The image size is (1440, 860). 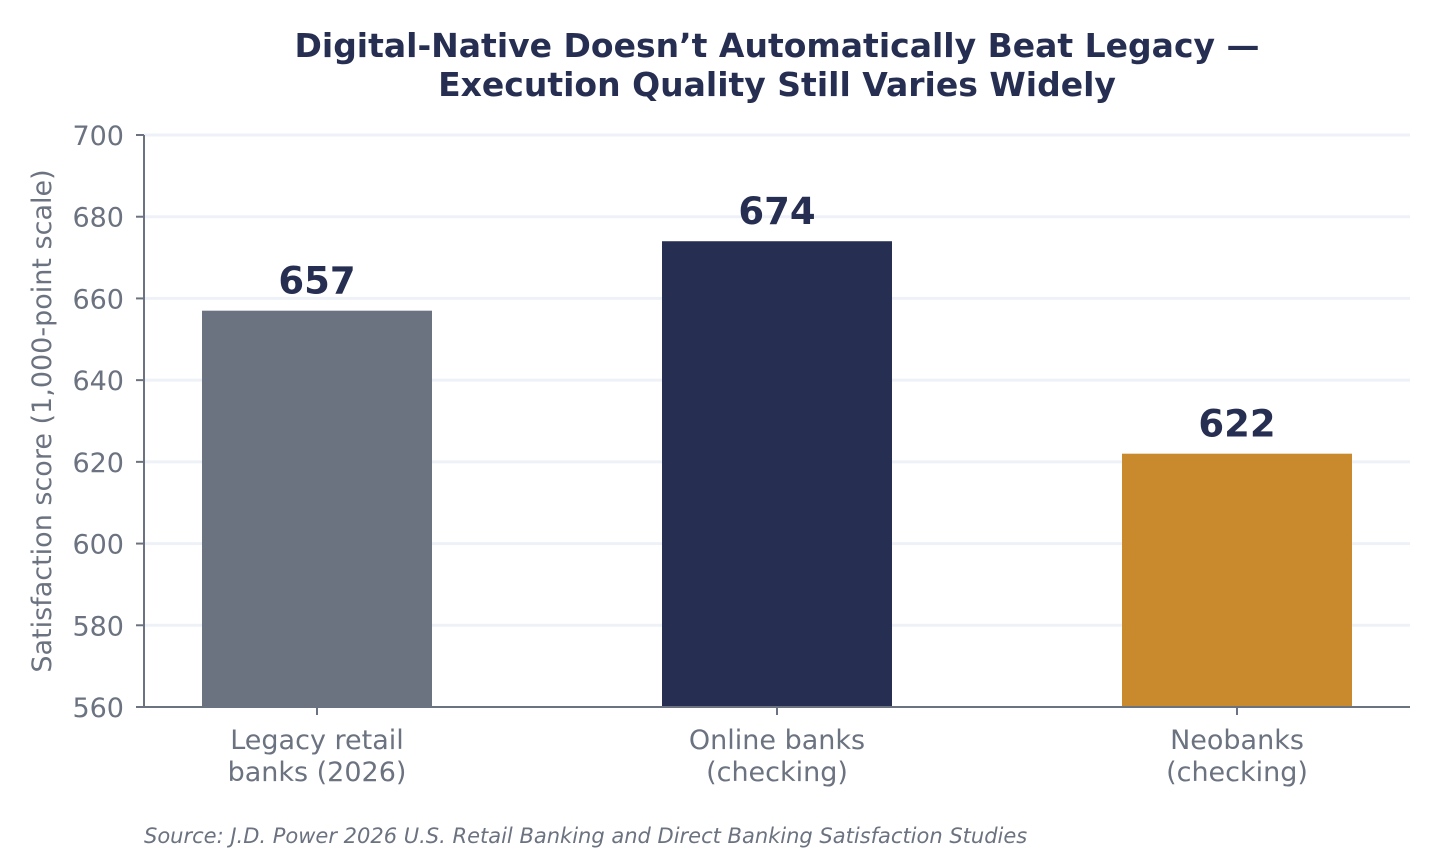 I want to click on bar-value-label: 657, so click(x=316, y=281).